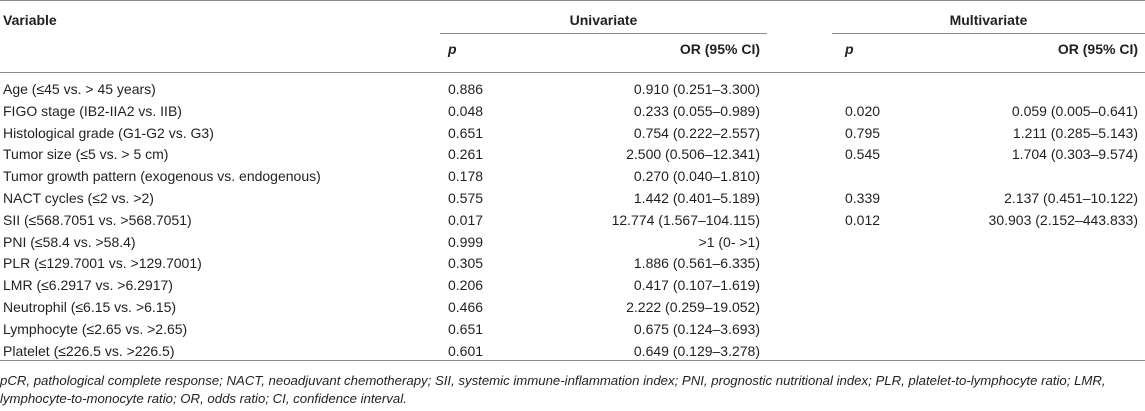 The width and height of the screenshot is (1145, 411). What do you see at coordinates (696, 111) in the screenshot?
I see `cell-uni-or: 0.233 (0.055–0.989)` at bounding box center [696, 111].